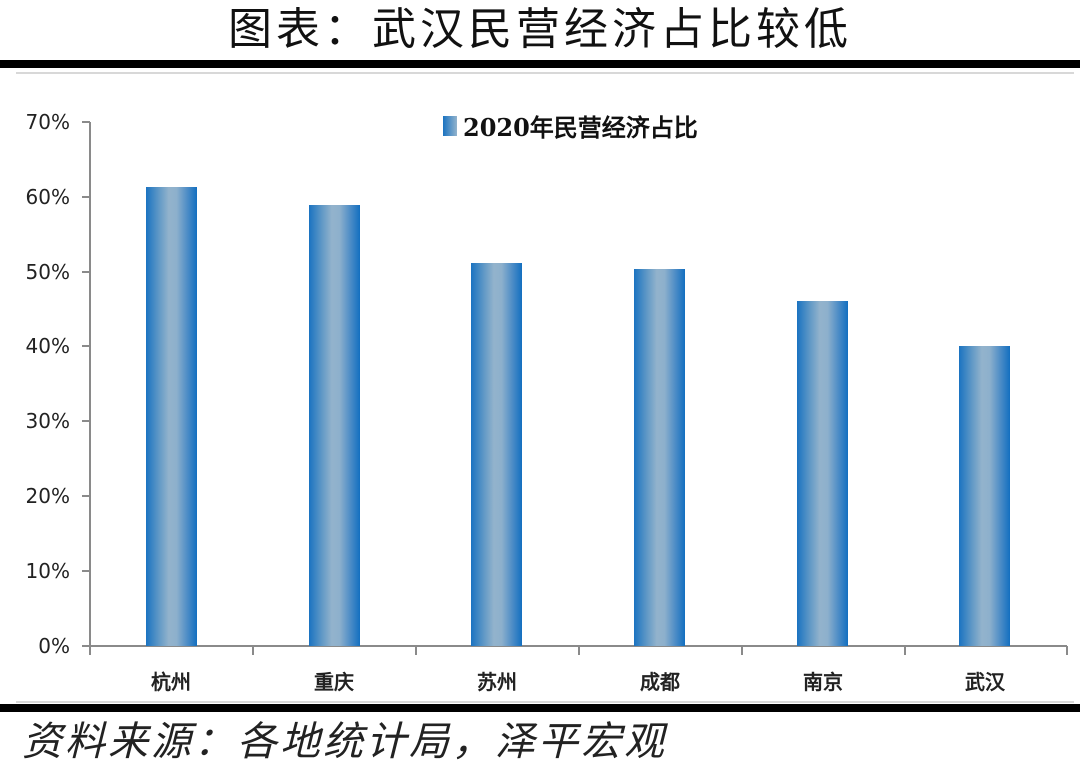 This screenshot has height=772, width=1080. What do you see at coordinates (47, 346) in the screenshot?
I see `y-tick-label: 40%` at bounding box center [47, 346].